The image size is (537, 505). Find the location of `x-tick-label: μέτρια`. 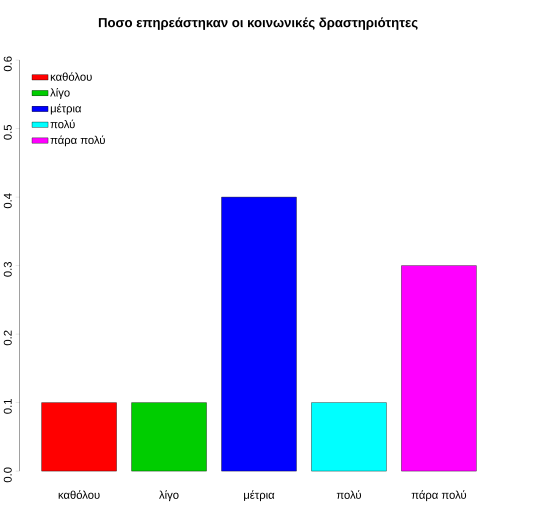

x-tick-label: μέτρια is located at coordinates (259, 496).